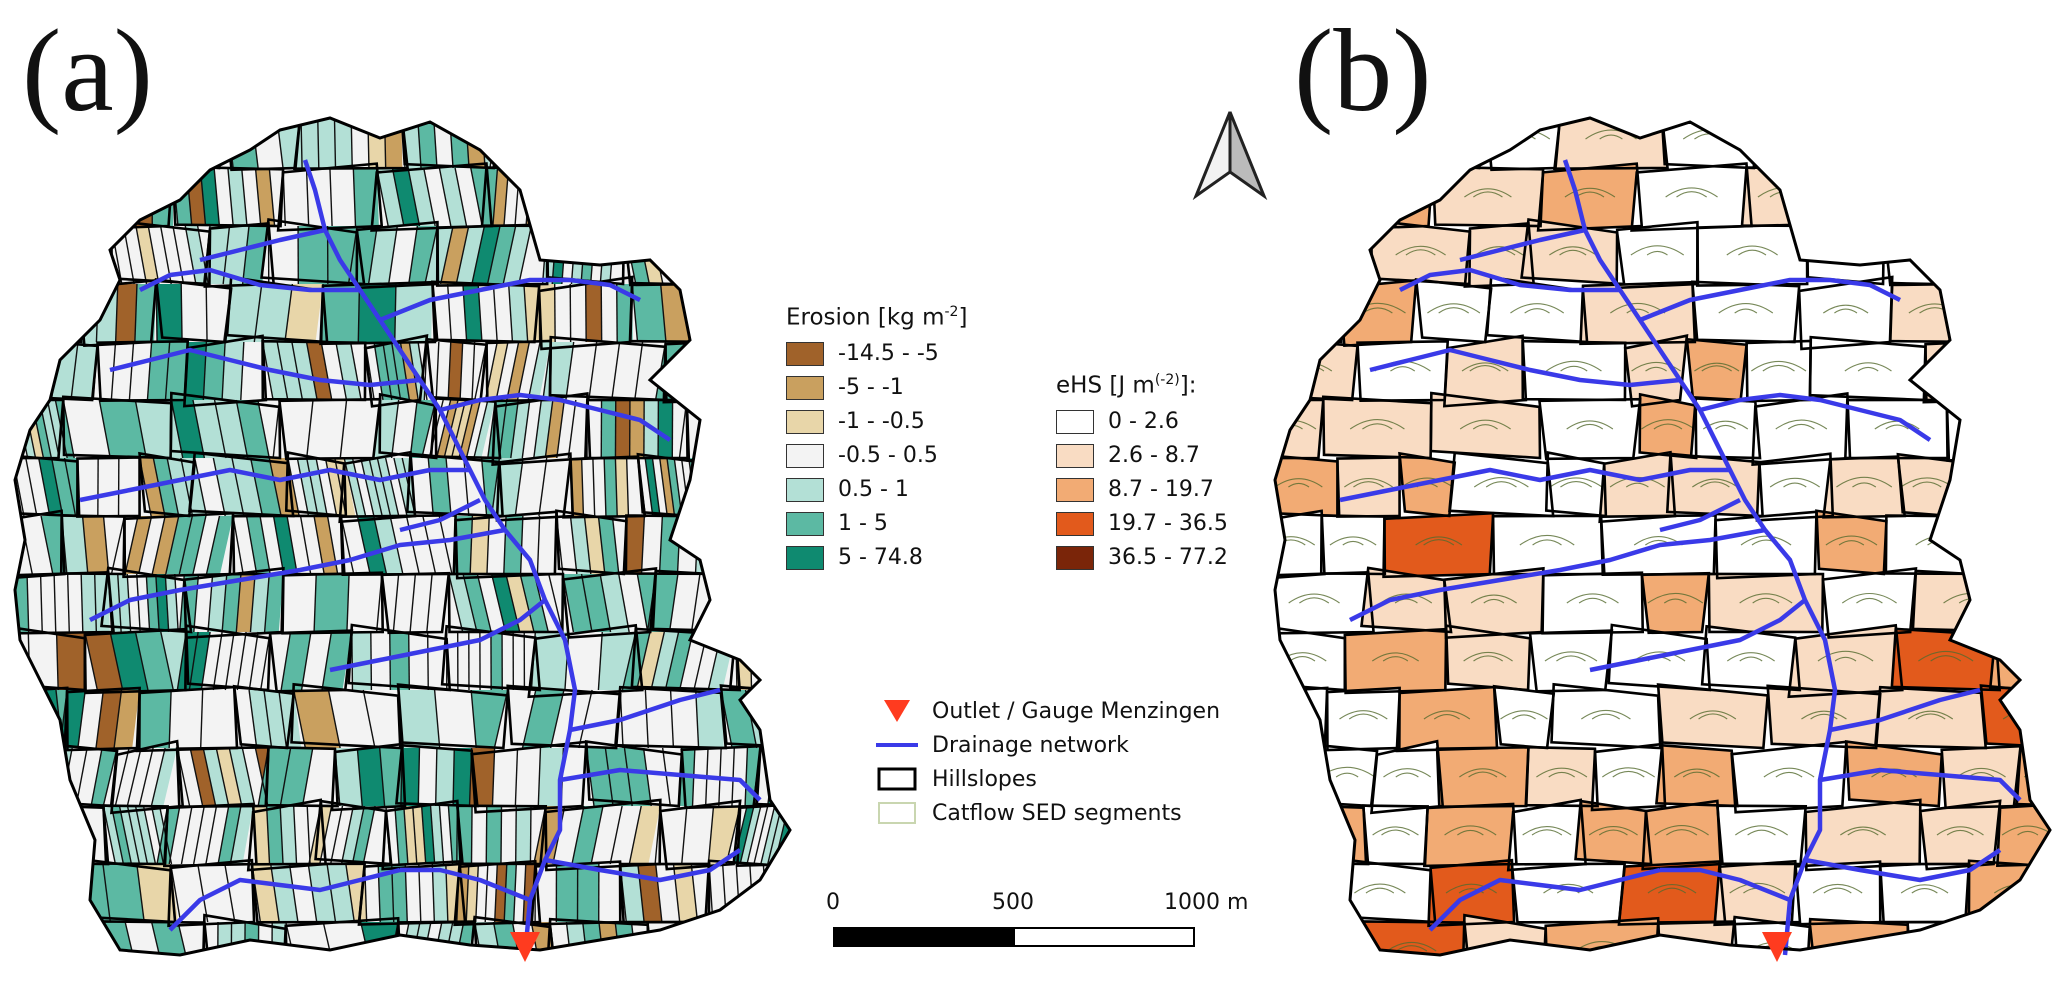 This screenshot has height=987, width=2067. Describe the element at coordinates (897, 779) in the screenshot. I see `hillslope-box-icon` at that location.